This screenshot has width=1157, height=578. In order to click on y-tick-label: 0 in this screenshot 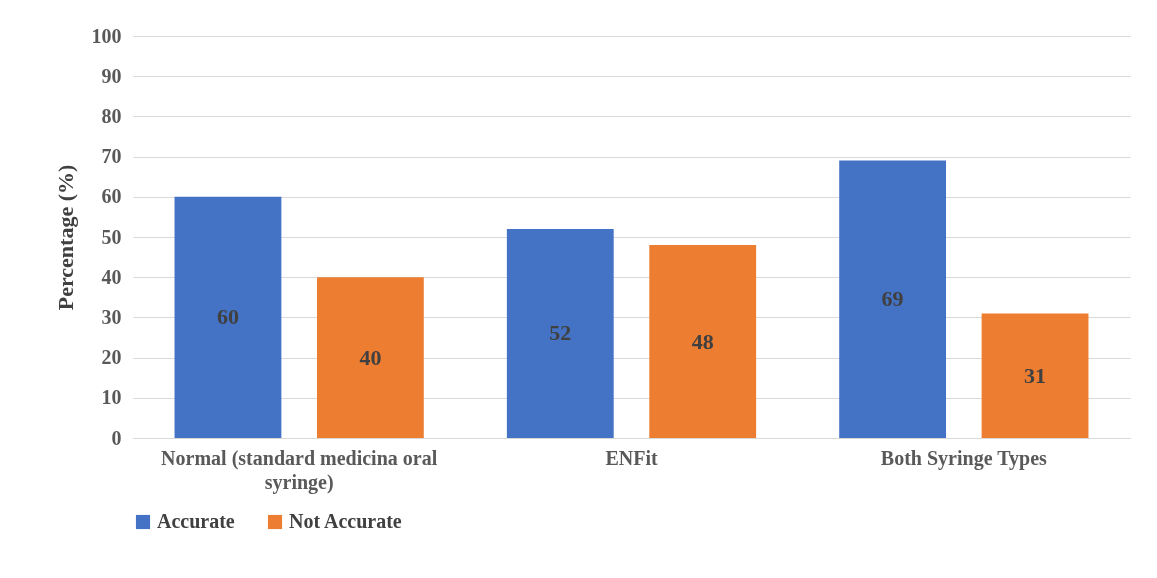, I will do `click(116, 437)`.